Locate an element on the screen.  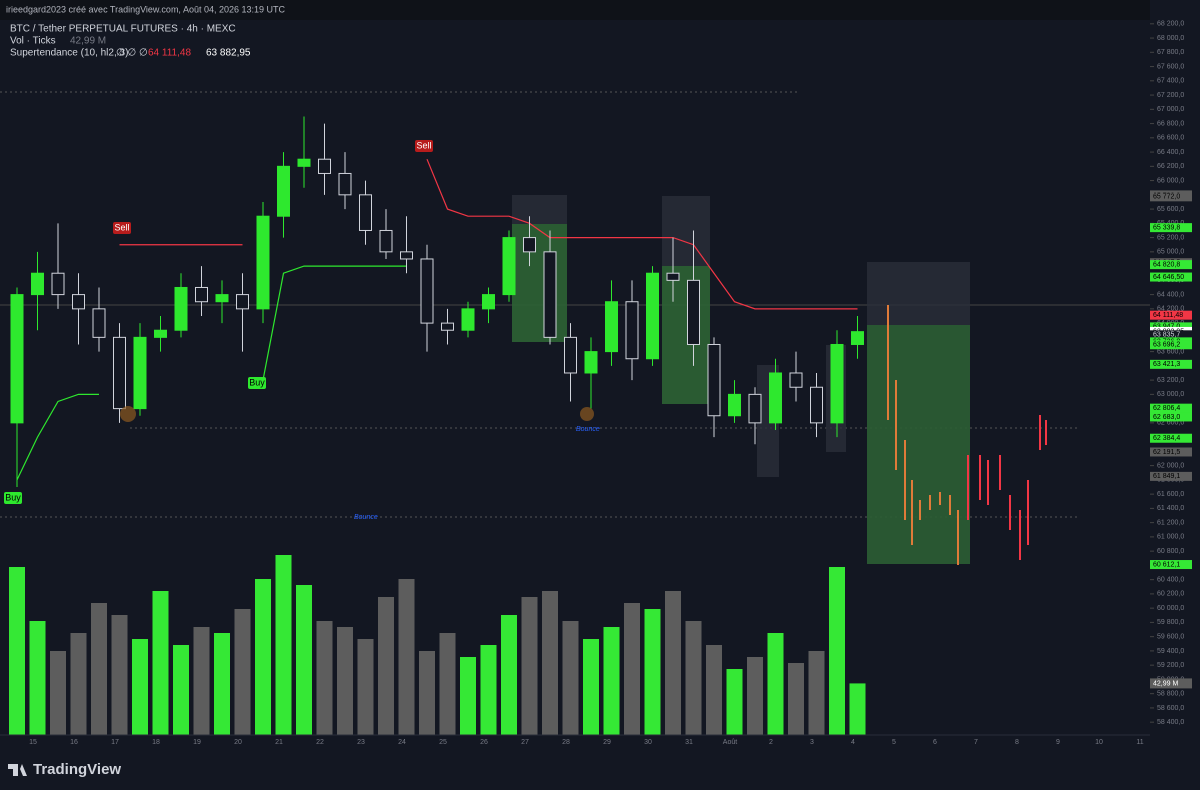
x-tick-label: 23 is located at coordinates (361, 742).